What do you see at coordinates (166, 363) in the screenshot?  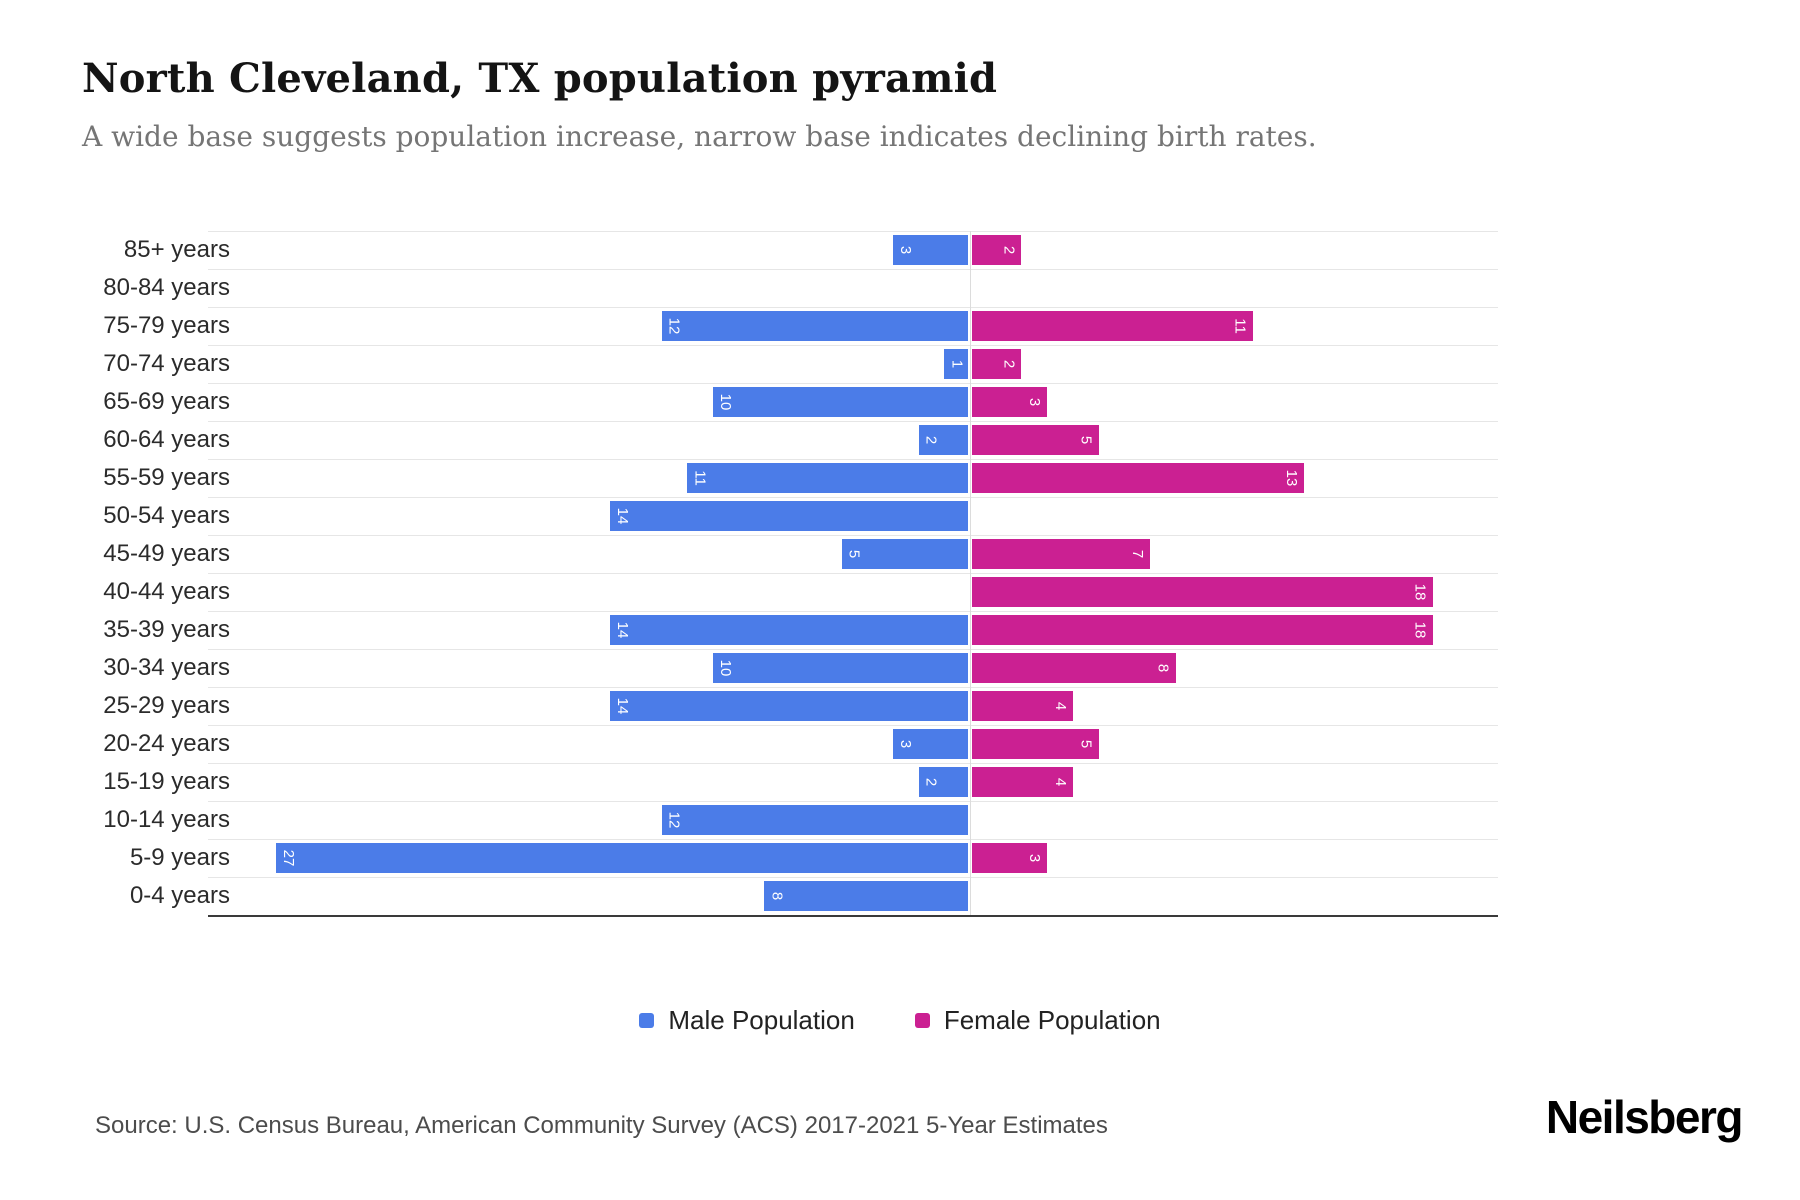 I see `y-axis-label: 70-74 years` at bounding box center [166, 363].